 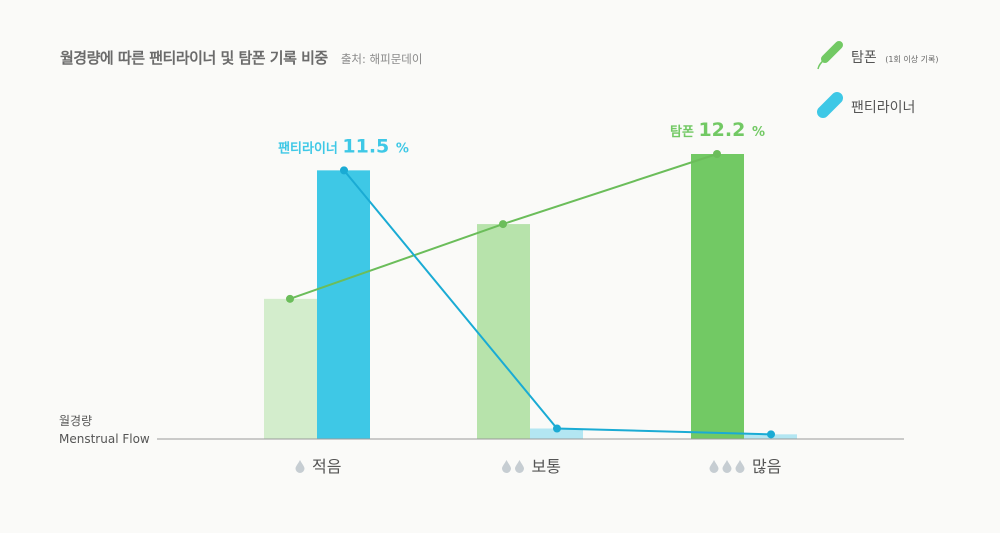 What do you see at coordinates (75, 421) in the screenshot?
I see `axis-label-korean: 월경량` at bounding box center [75, 421].